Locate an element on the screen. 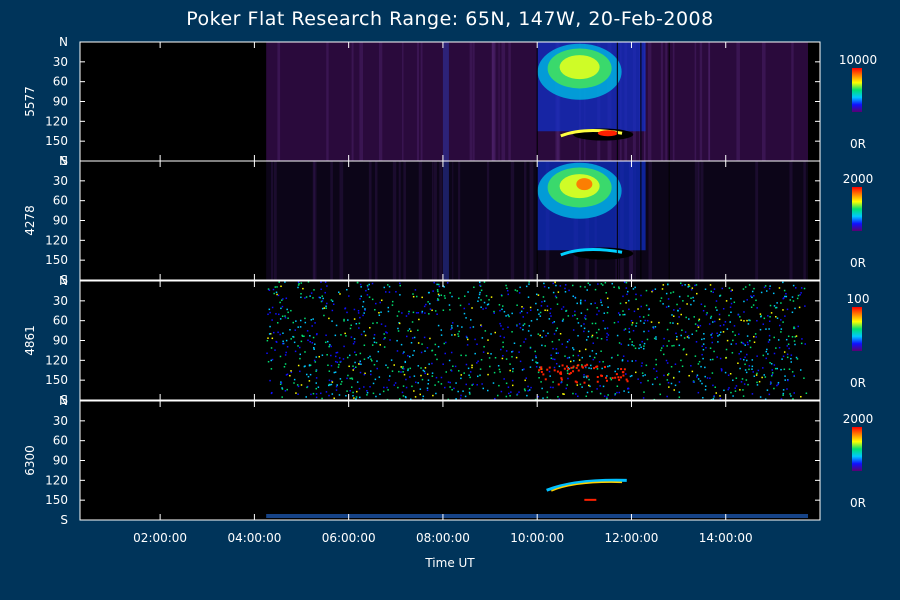  aurora-arc is located at coordinates (591, 252).